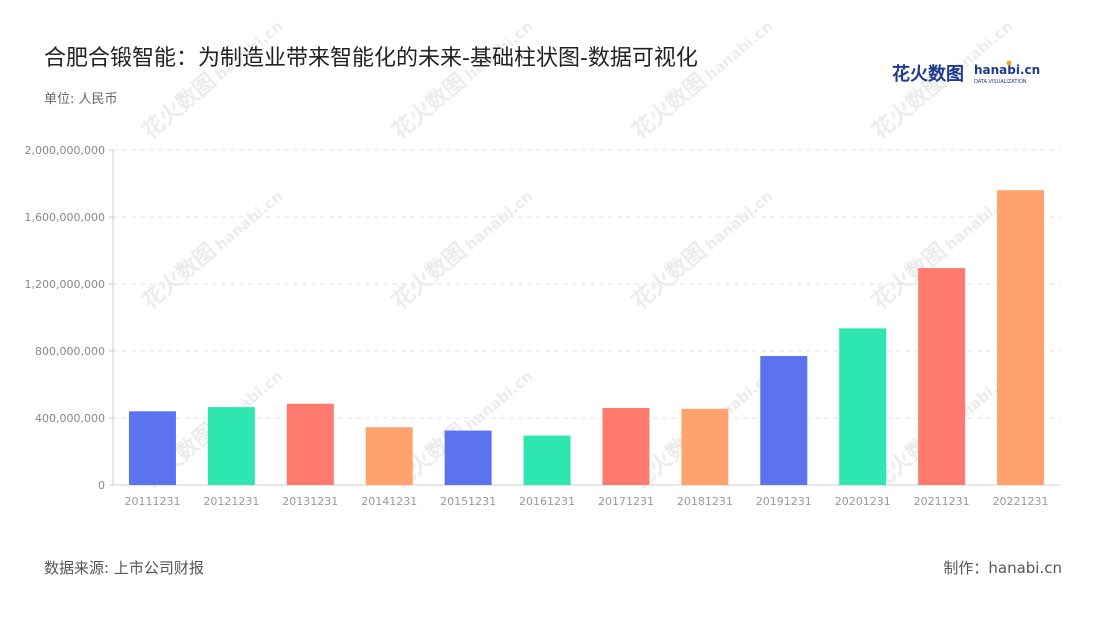 This screenshot has height=620, width=1100. What do you see at coordinates (468, 501) in the screenshot?
I see `x-tick-label: 20151231` at bounding box center [468, 501].